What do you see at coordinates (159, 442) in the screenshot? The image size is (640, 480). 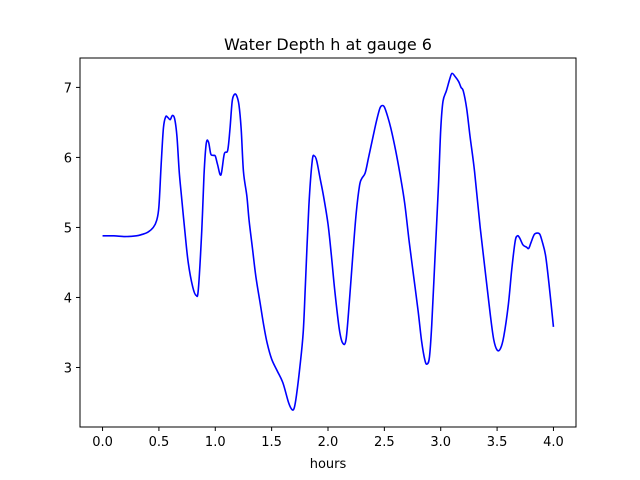 I see `x-tick-label: 0.5` at bounding box center [159, 442].